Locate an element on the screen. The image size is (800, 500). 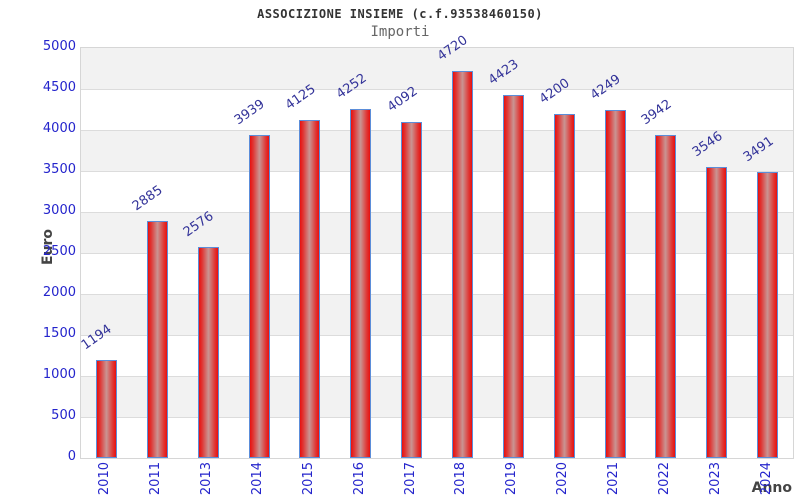
x-tick-label-2010: 2010 is located at coordinates (105, 479).